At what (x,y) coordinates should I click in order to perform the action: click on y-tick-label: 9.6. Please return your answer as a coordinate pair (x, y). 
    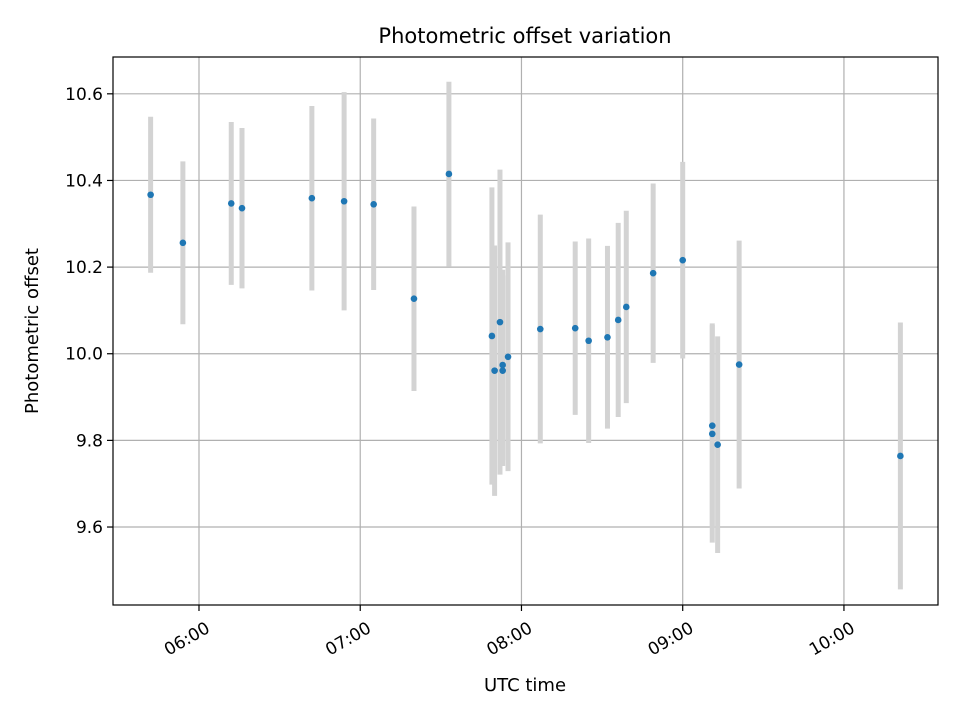
    Looking at the image, I should click on (89, 528).